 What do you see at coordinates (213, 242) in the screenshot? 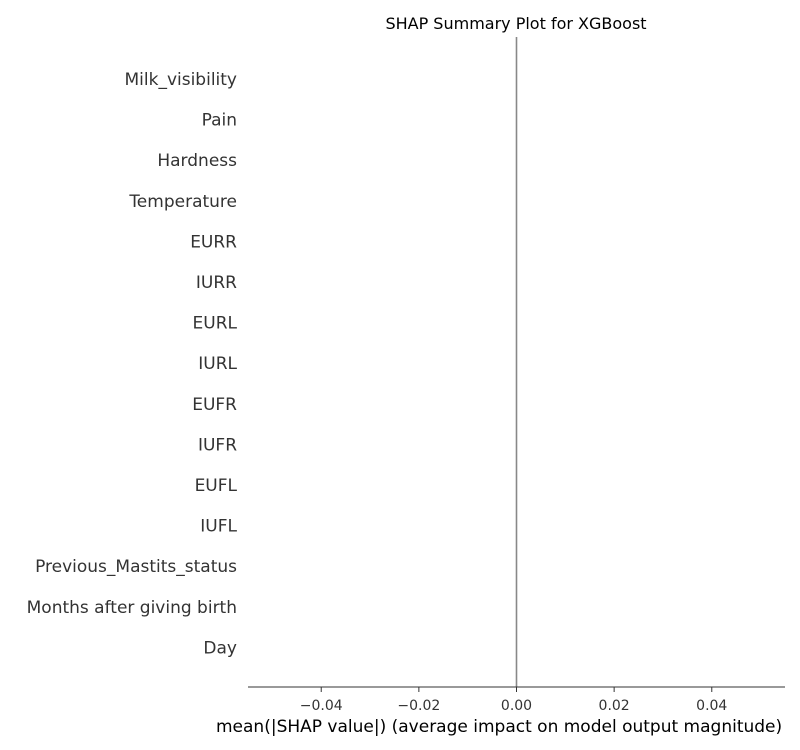
I see `feature-label: EURR` at bounding box center [213, 242].